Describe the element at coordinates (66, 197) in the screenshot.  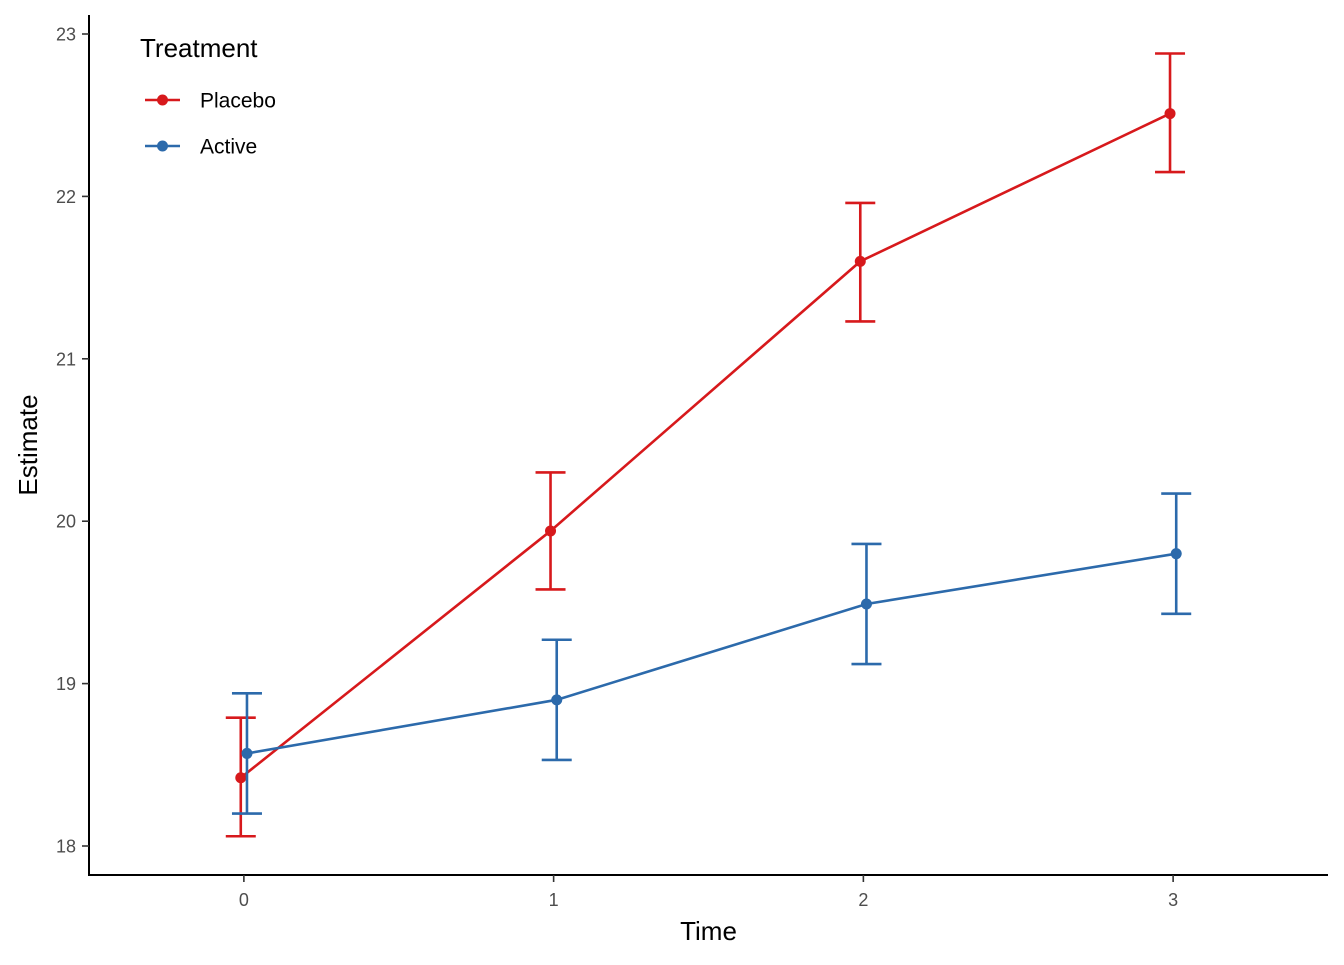
I see `y-tick-label: 22` at that location.